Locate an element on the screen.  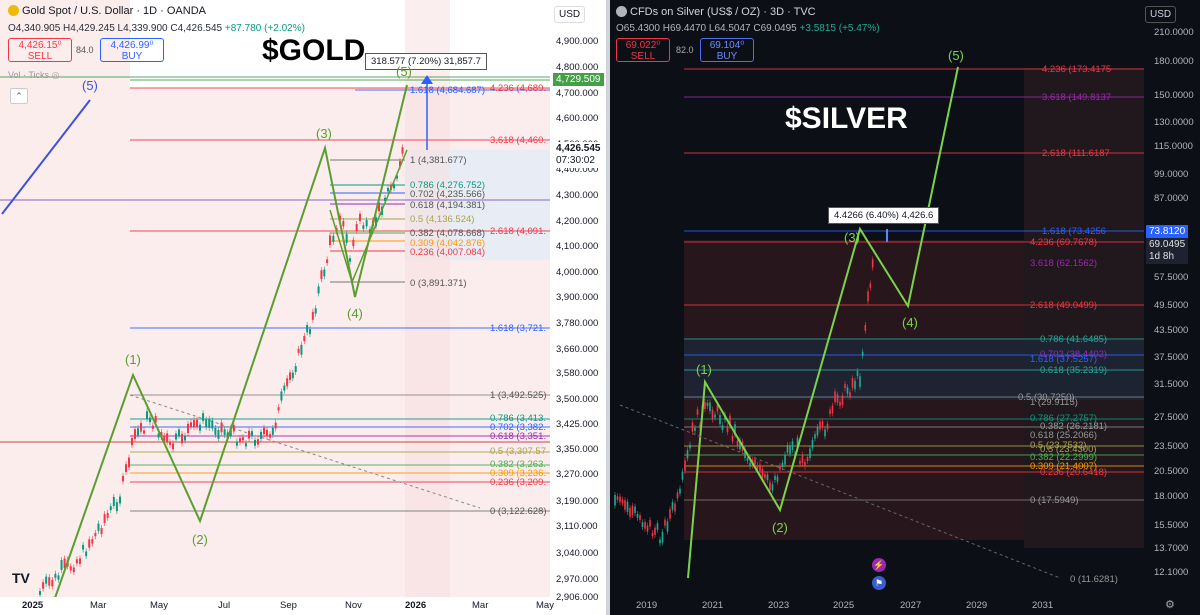
silver-fib-label: 0 (11.6281) is located at coordinates (1094, 579).